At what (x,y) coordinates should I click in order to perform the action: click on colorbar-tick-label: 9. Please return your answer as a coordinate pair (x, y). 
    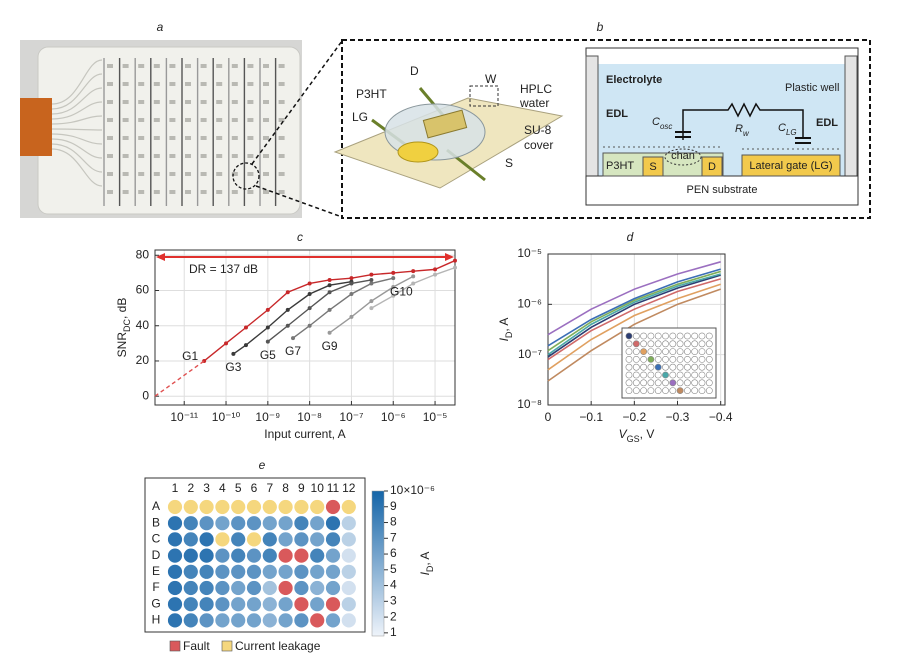
    Looking at the image, I should click on (393, 506).